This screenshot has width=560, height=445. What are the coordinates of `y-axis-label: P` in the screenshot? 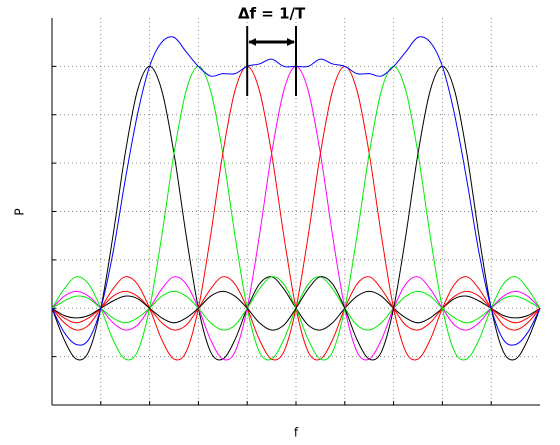 It's located at (20, 211).